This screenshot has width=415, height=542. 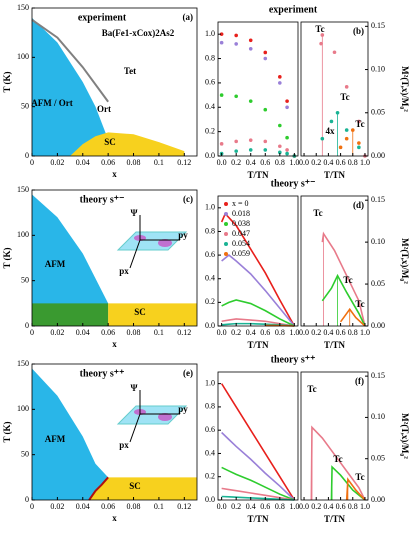 I want to click on y-tick-label: 1.0, so click(x=210, y=382).